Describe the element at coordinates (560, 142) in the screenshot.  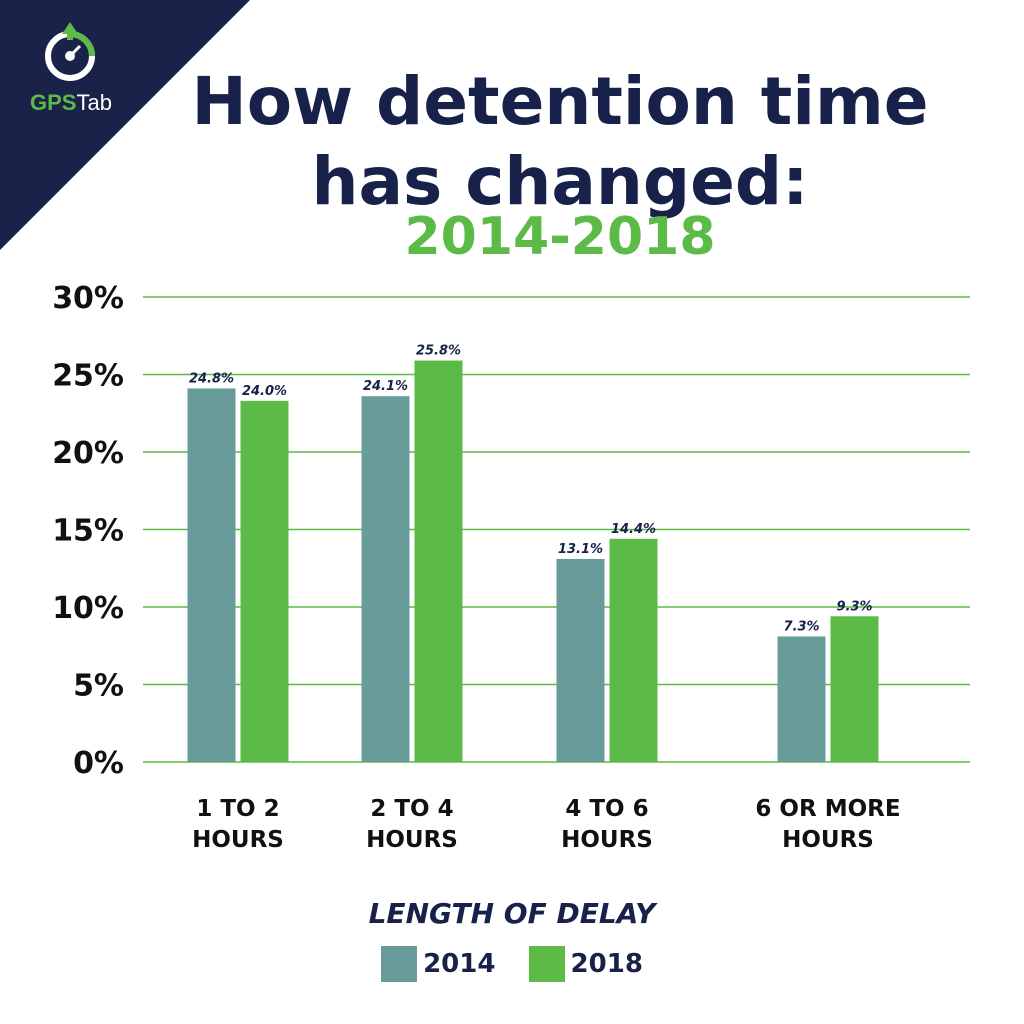
I see `chart-title: How detention time has changed:` at that location.